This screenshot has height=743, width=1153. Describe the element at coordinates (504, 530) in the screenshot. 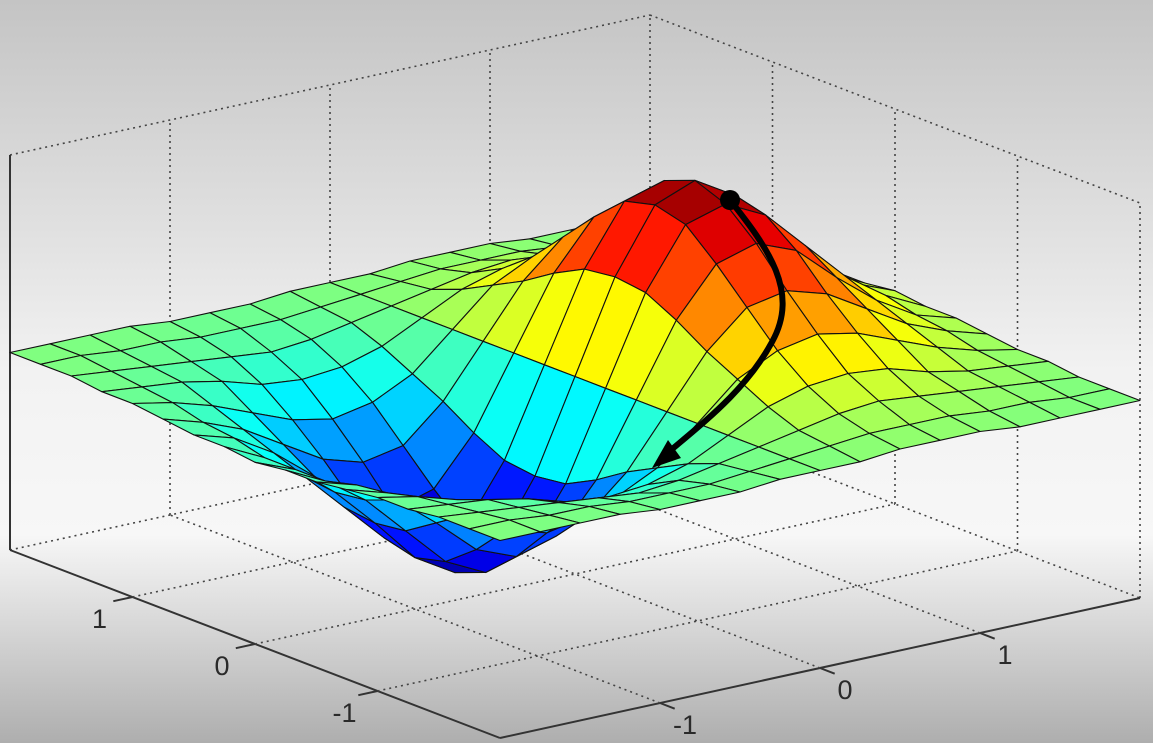

I see `surface-face` at that location.